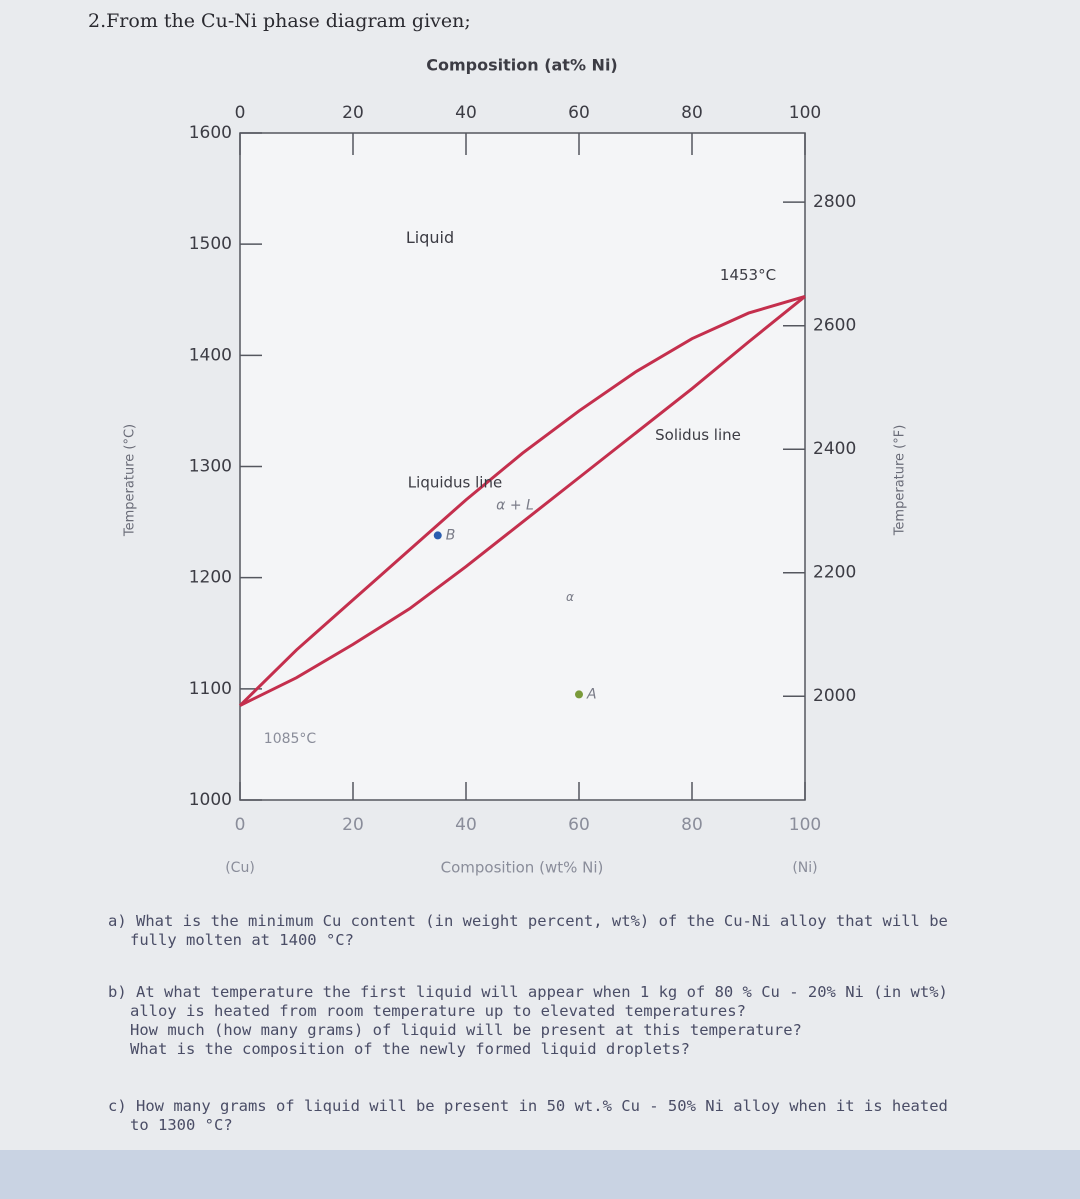  What do you see at coordinates (451, 535) in the screenshot?
I see `point-label: B` at bounding box center [451, 535].